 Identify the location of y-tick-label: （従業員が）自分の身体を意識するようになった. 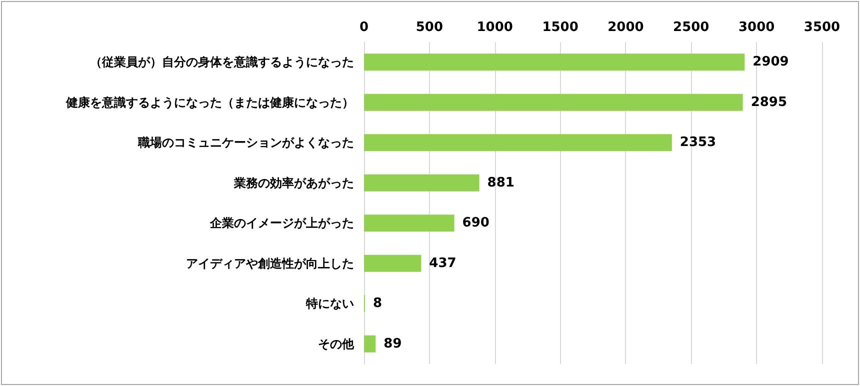
(222, 62).